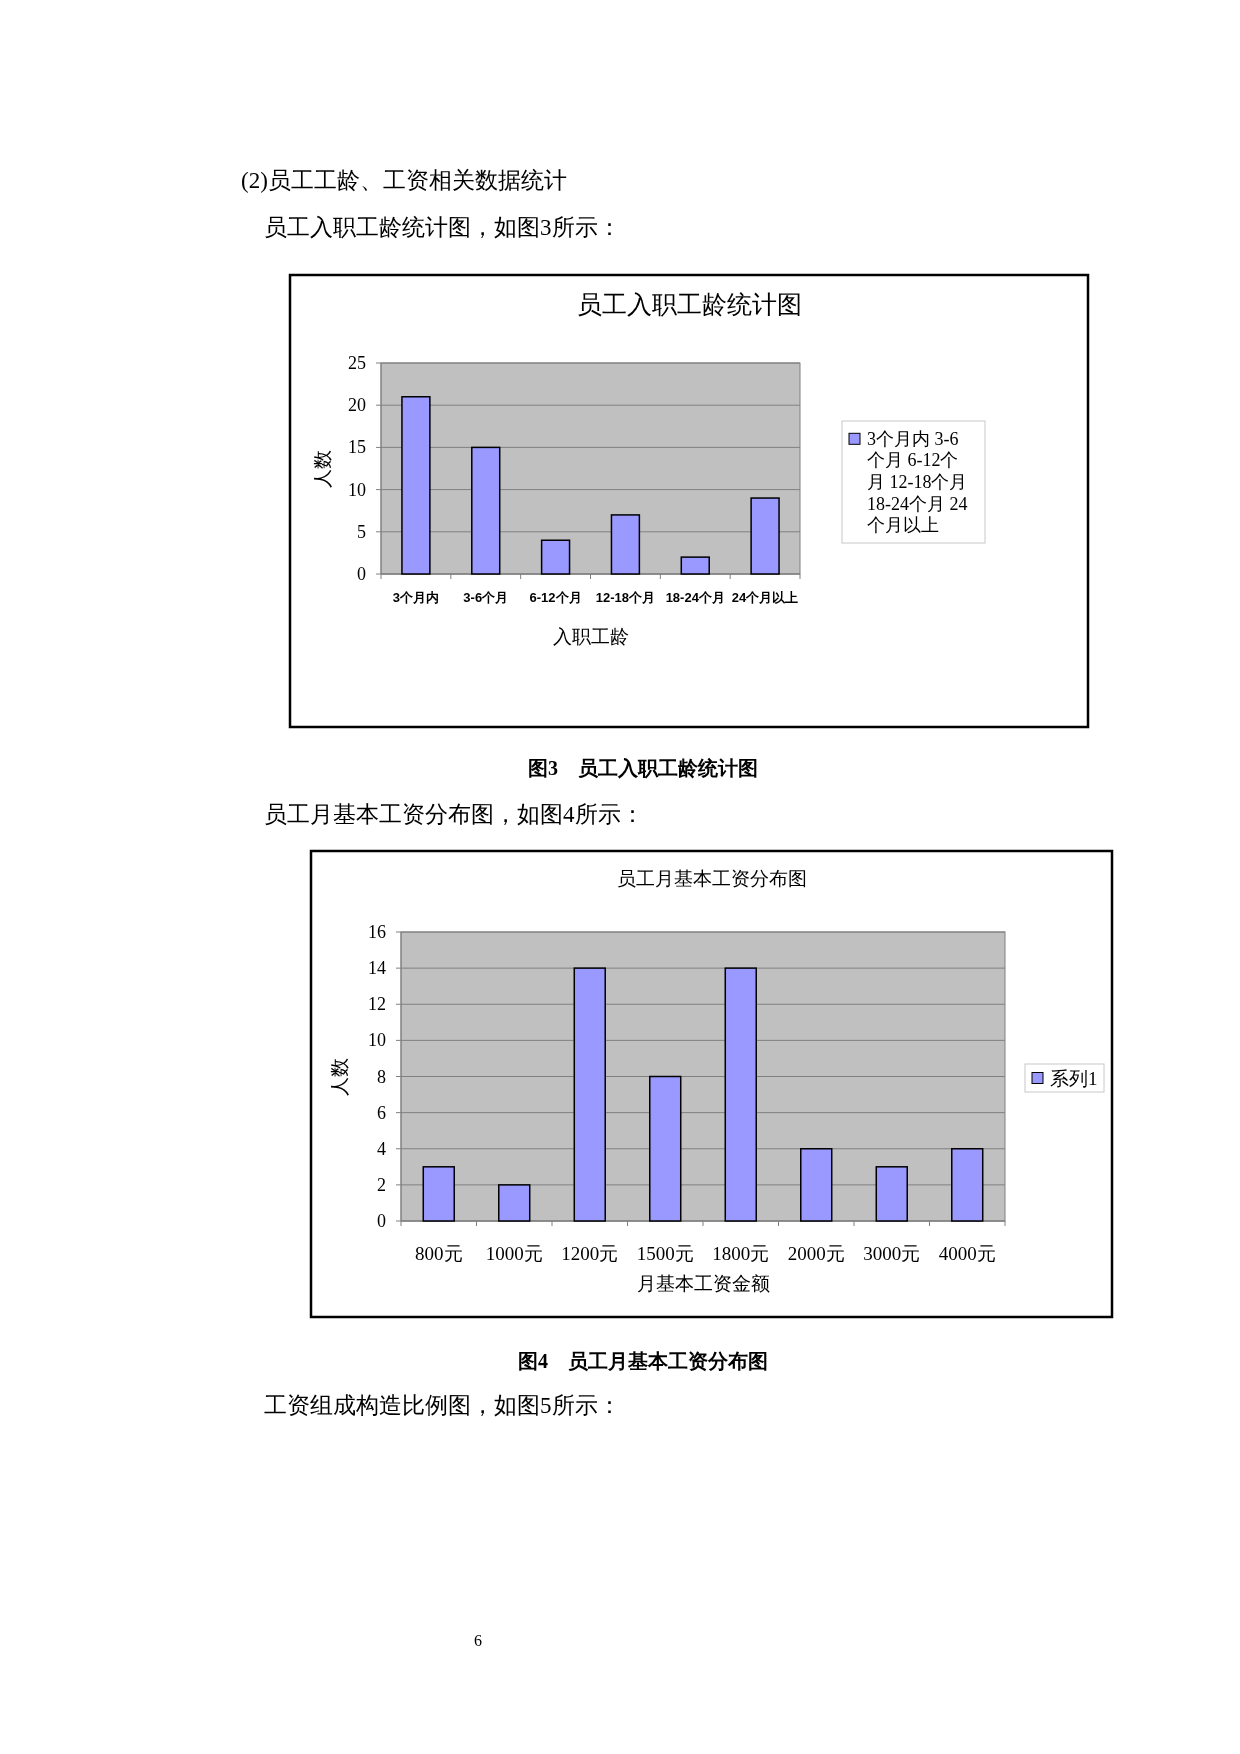 This screenshot has width=1240, height=1754. Describe the element at coordinates (816, 1253) in the screenshot. I see `x-tick-label: 2000元` at that location.